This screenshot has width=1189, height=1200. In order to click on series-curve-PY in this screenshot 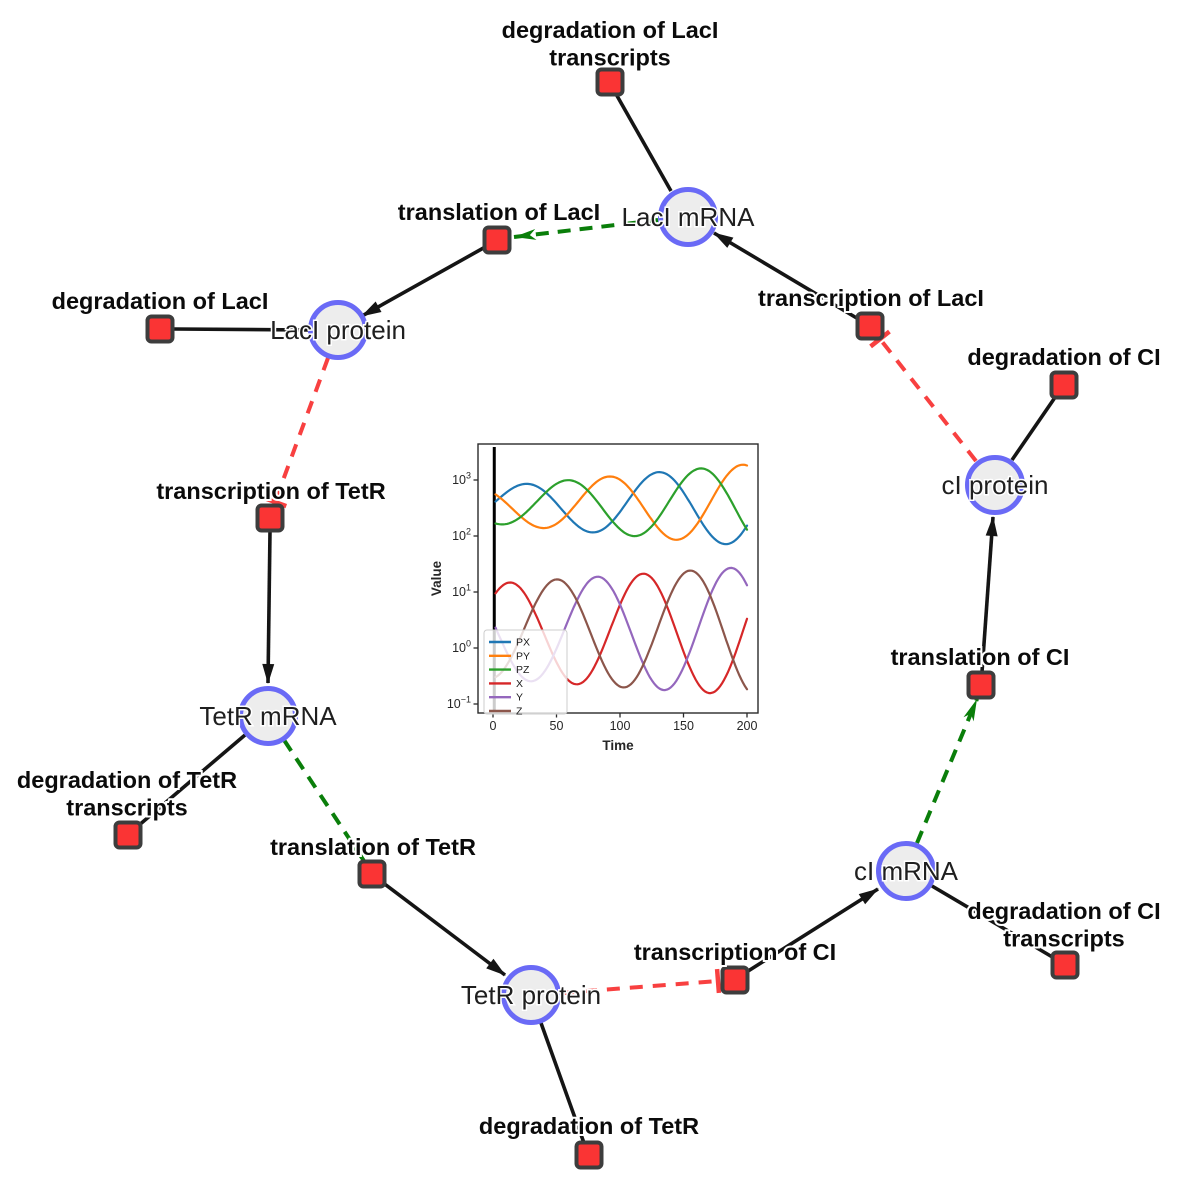, I will do `click(621, 502)`.